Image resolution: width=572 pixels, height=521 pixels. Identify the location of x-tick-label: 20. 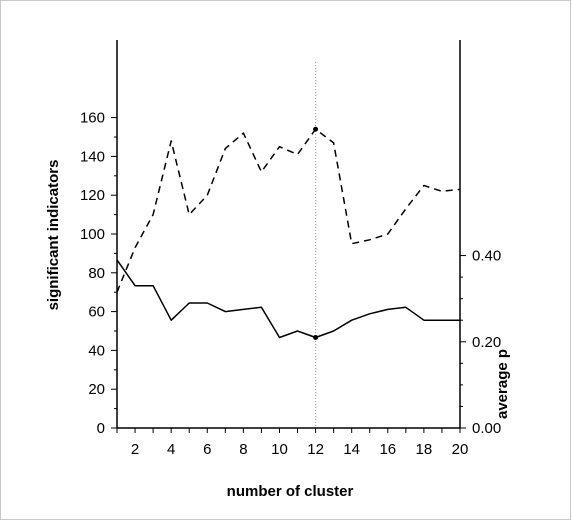
(460, 449).